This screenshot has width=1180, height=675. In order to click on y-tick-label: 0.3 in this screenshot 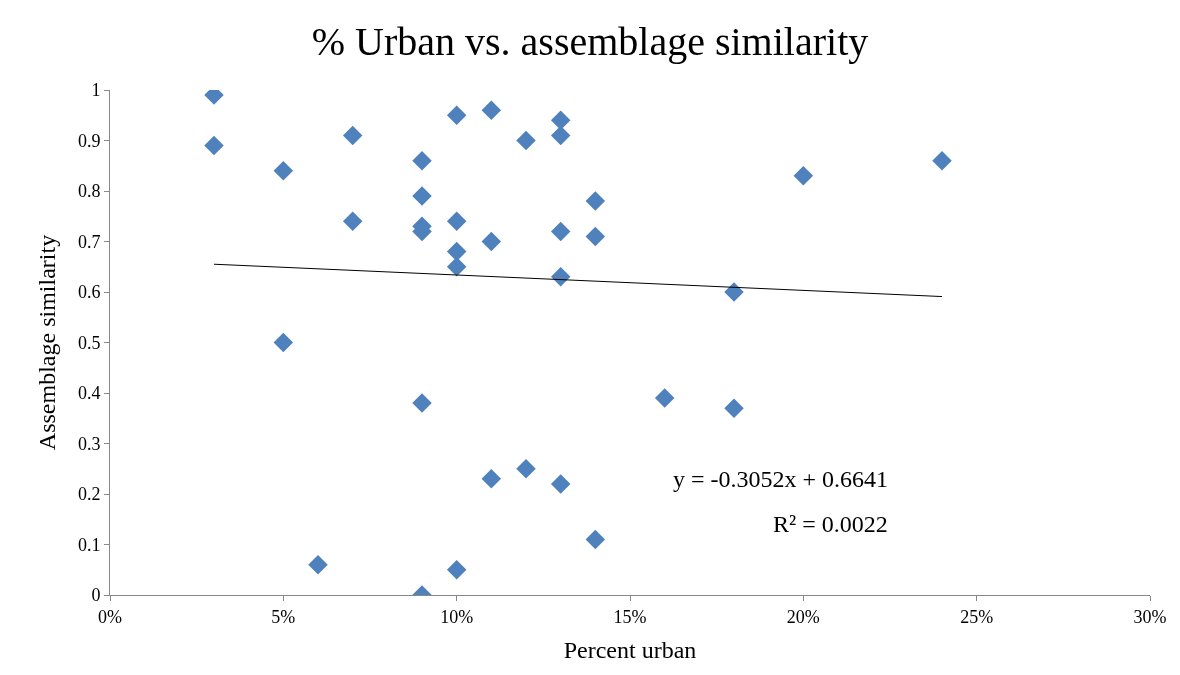, I will do `click(89, 443)`.